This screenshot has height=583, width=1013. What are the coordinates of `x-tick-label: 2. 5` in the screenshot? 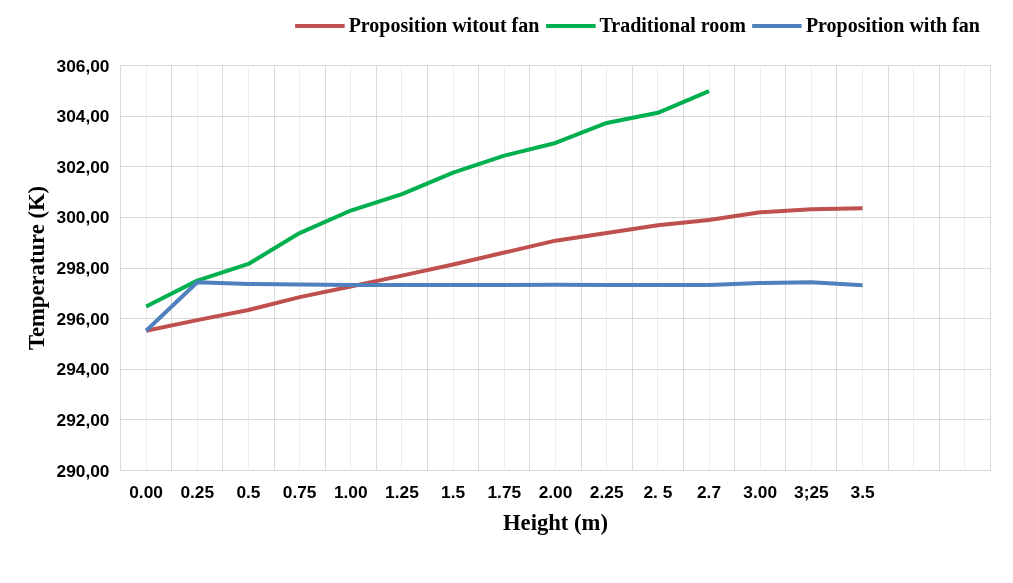 It's located at (658, 491).